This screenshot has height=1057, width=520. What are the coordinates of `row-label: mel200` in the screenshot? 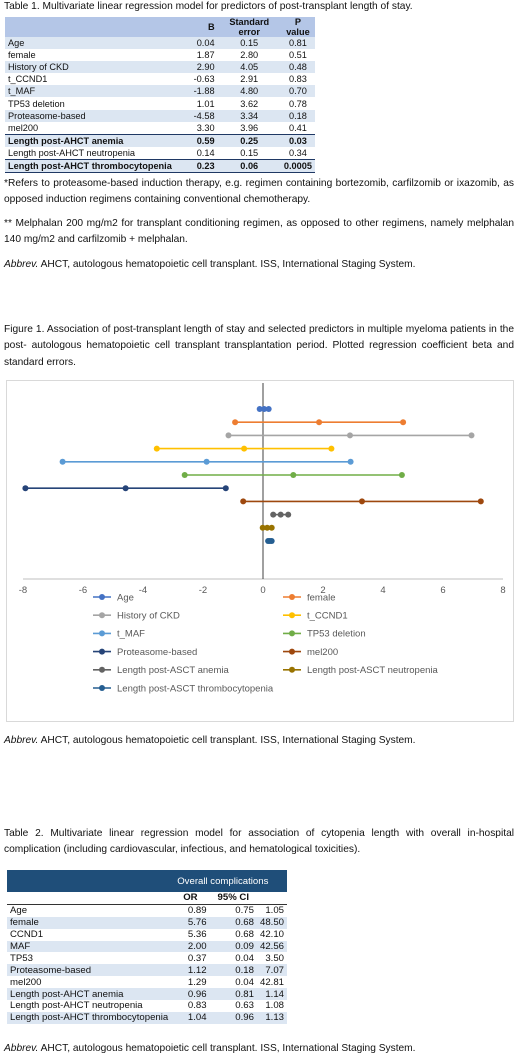 It's located at (90, 128).